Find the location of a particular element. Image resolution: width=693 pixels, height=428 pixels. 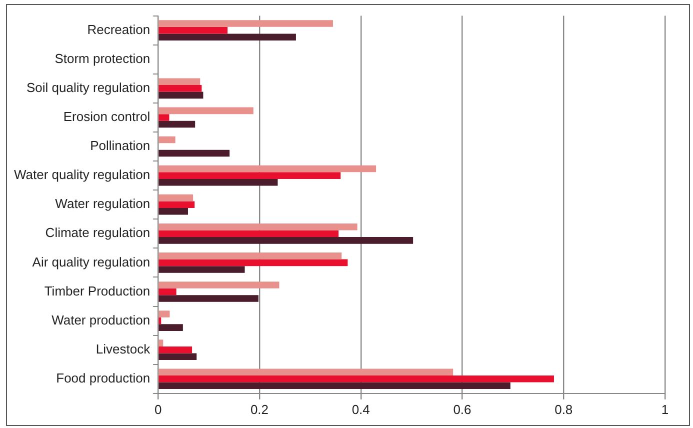

y-tick-label: Livestock is located at coordinates (123, 348).